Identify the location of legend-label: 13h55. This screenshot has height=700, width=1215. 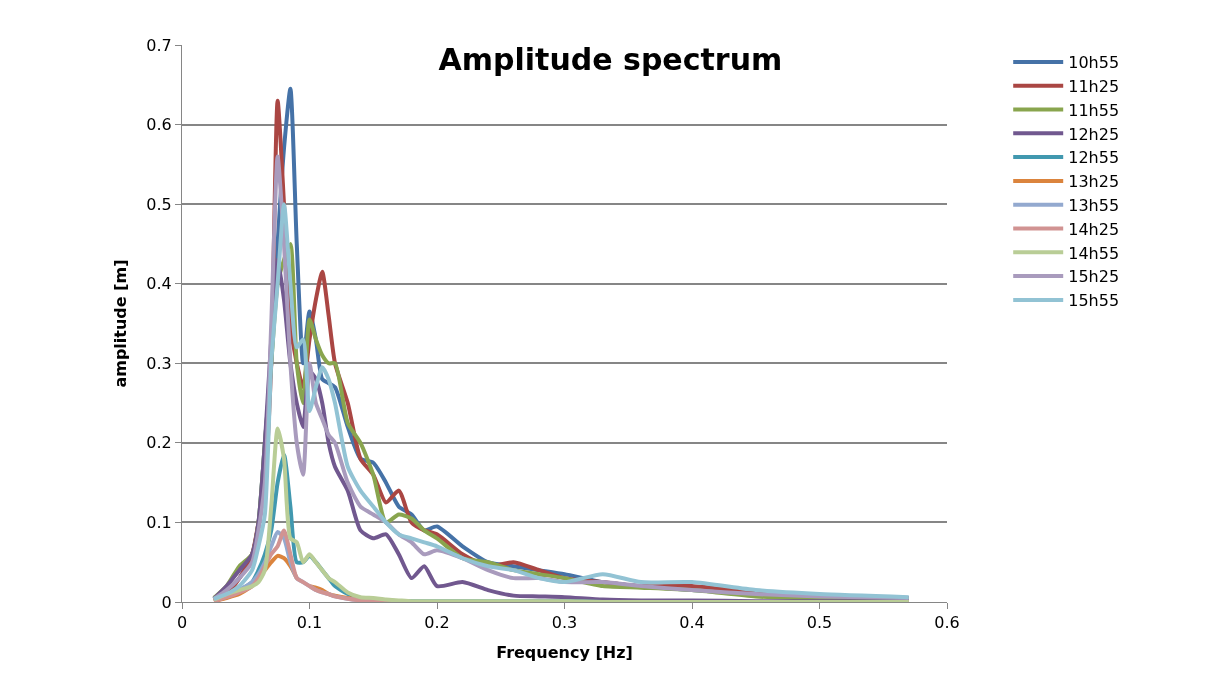
(1094, 205).